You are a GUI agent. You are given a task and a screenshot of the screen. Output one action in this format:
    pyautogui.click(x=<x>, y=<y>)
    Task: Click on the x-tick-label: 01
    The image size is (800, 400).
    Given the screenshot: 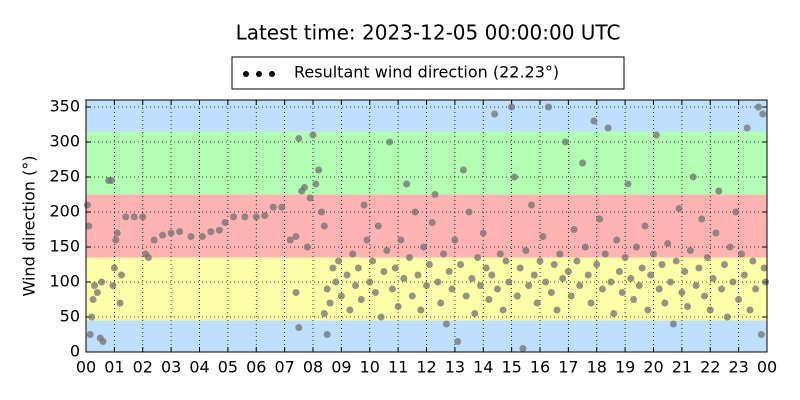 What is the action you would take?
    pyautogui.click(x=114, y=367)
    